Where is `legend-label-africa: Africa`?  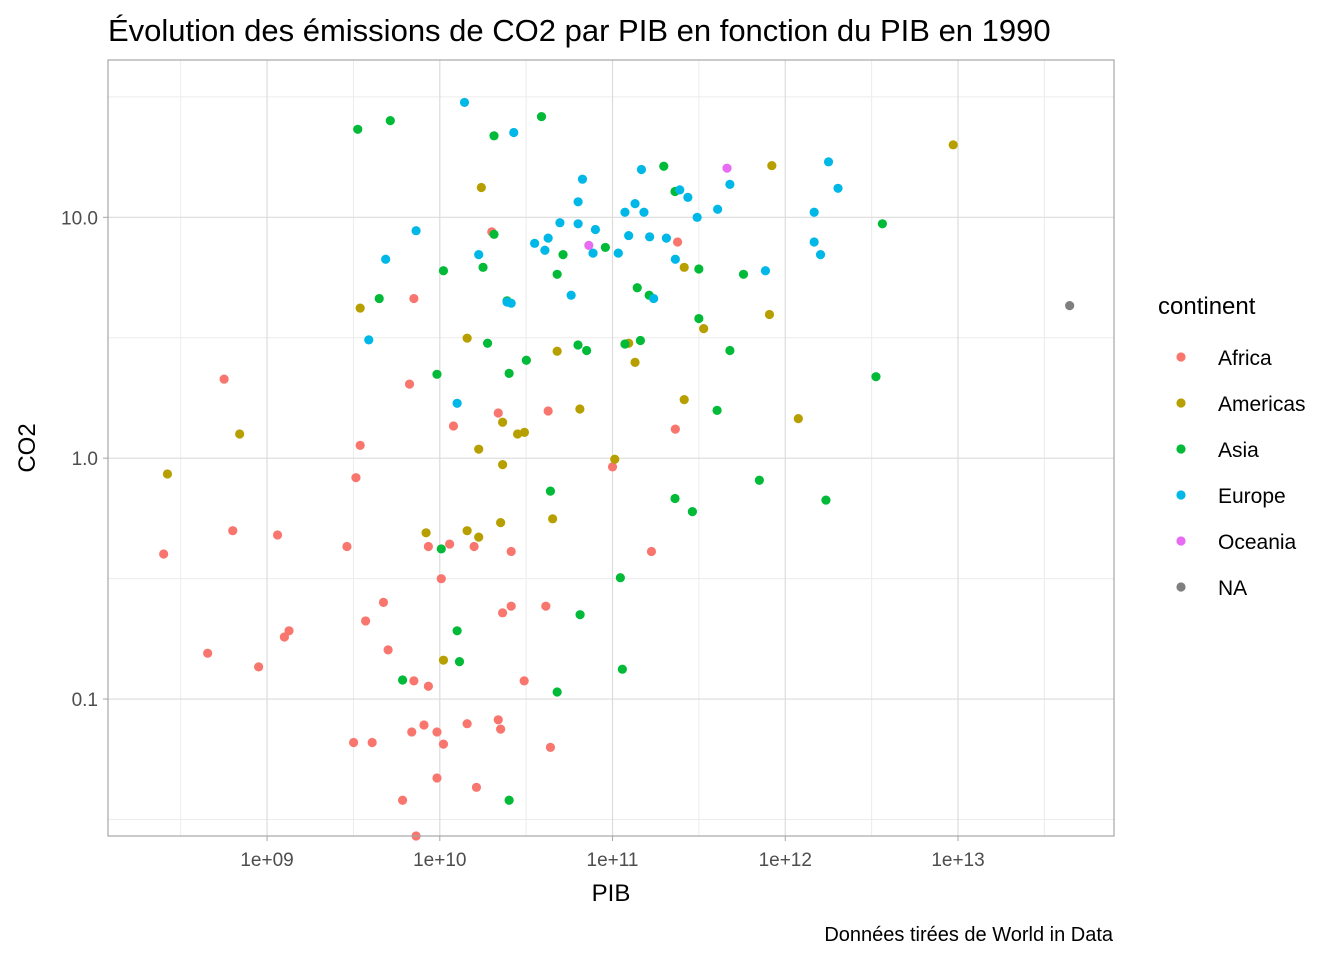 legend-label-africa: Africa is located at coordinates (1245, 358).